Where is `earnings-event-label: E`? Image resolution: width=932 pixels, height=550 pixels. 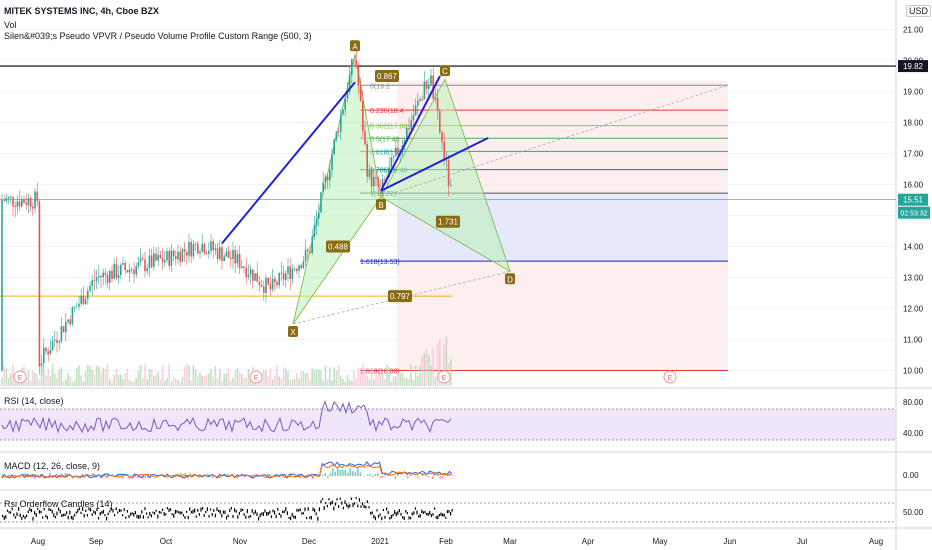
earnings-event-label: E is located at coordinates (670, 378).